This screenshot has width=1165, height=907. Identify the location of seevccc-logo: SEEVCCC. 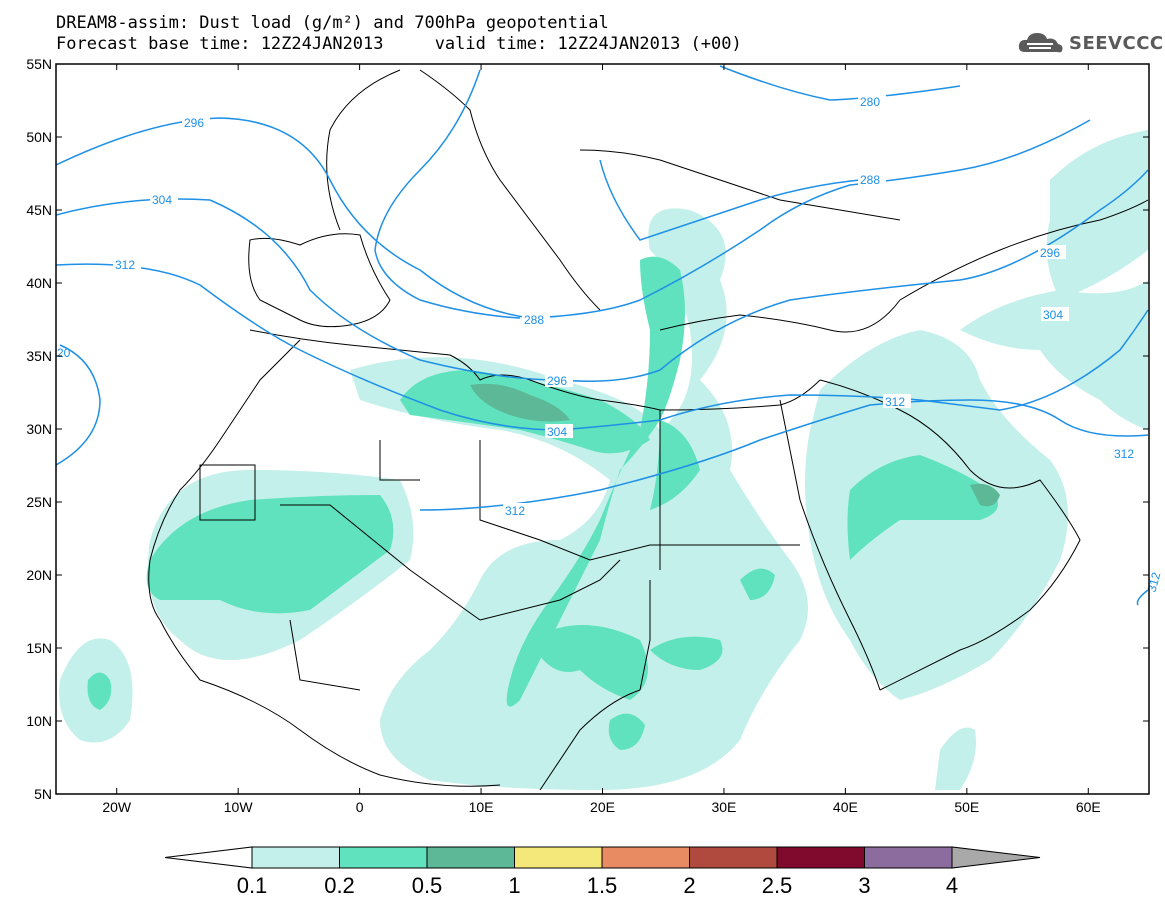
(1090, 43).